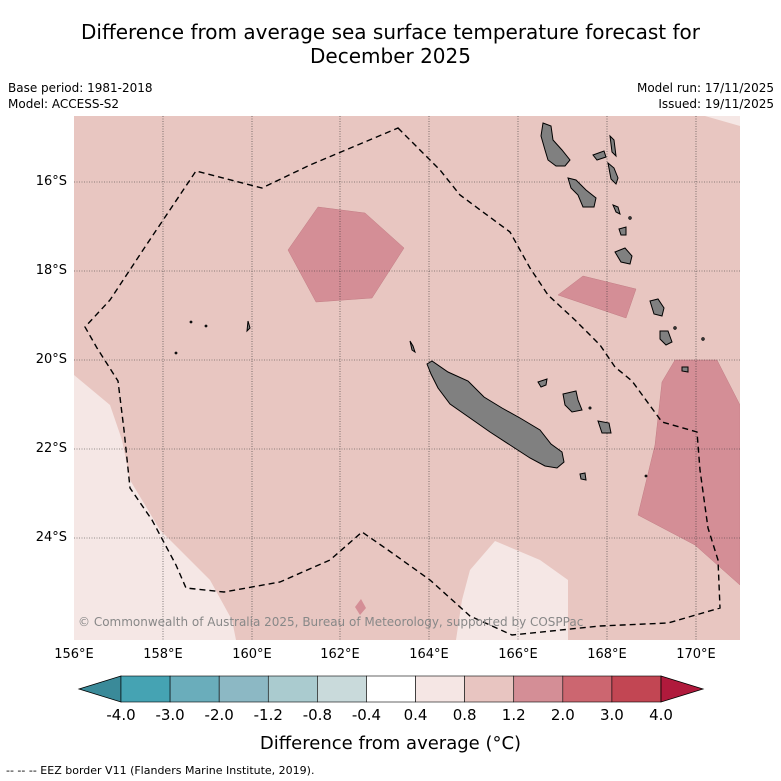 This screenshot has width=781, height=781. Describe the element at coordinates (705, 96) in the screenshot. I see `meta-right: Model run: 17/11/2025 Issued: 19/11/2025` at that location.